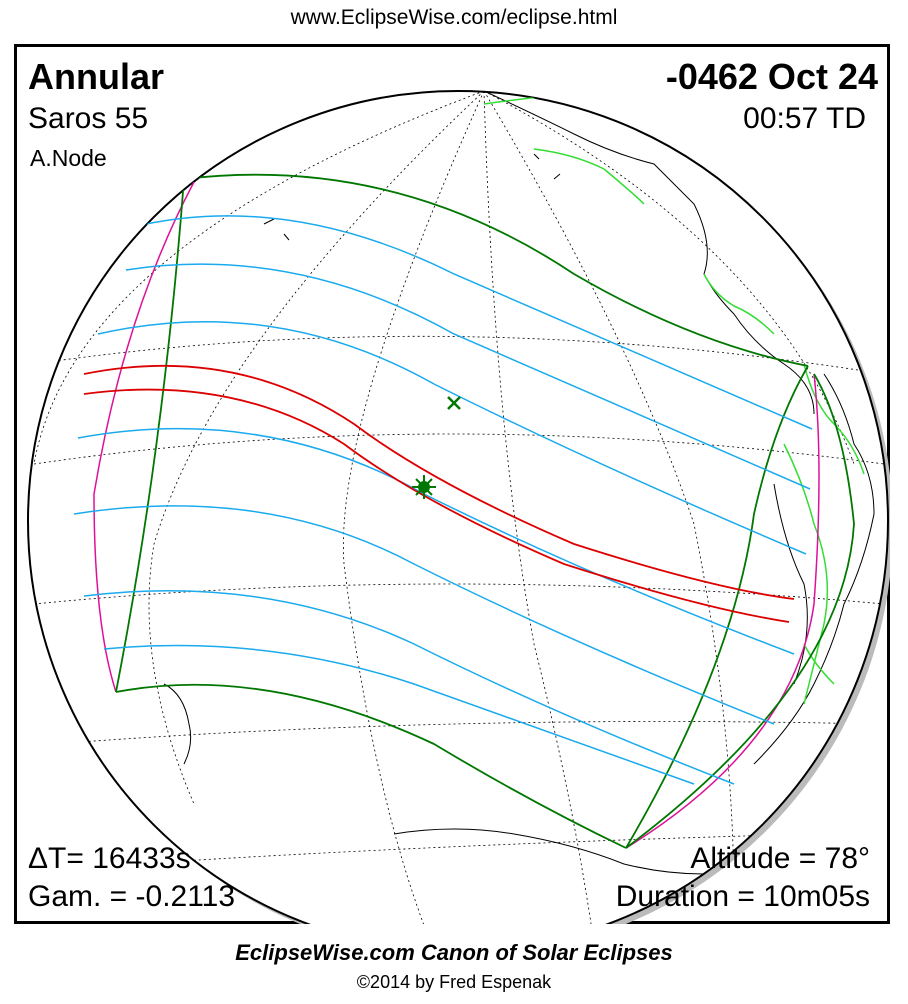  What do you see at coordinates (771, 76) in the screenshot?
I see `eclipse-date: -0462 Oct 24` at bounding box center [771, 76].